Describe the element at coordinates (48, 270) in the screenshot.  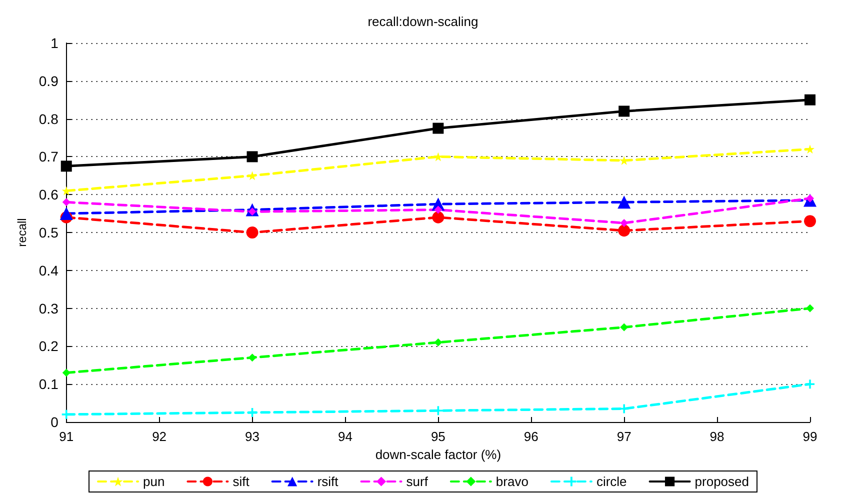
I see `y-tick-label: 0.4` at that location.